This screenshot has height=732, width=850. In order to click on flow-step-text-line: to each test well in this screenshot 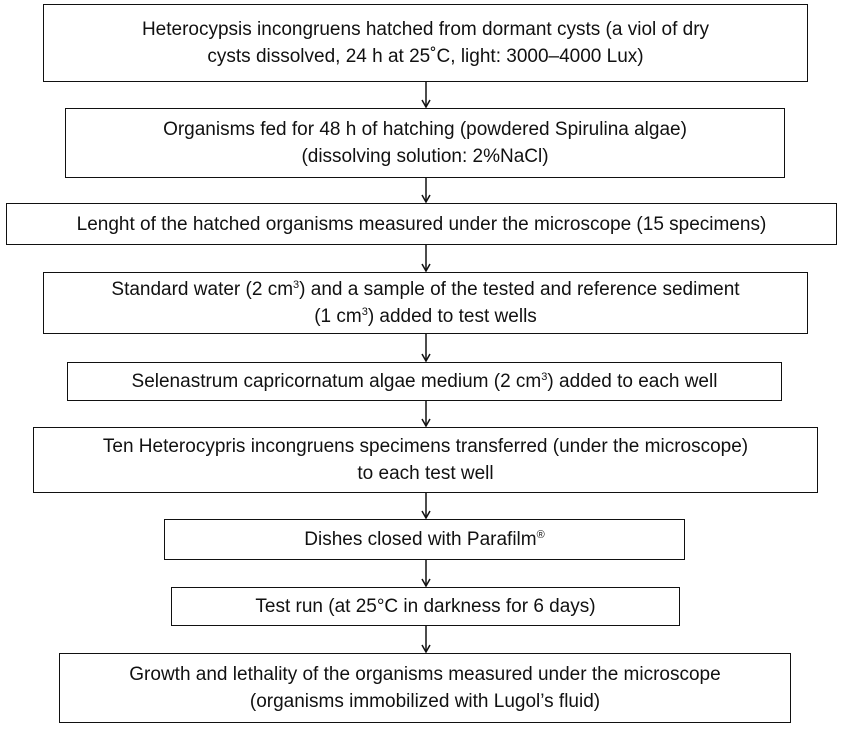, I will do `click(425, 473)`.